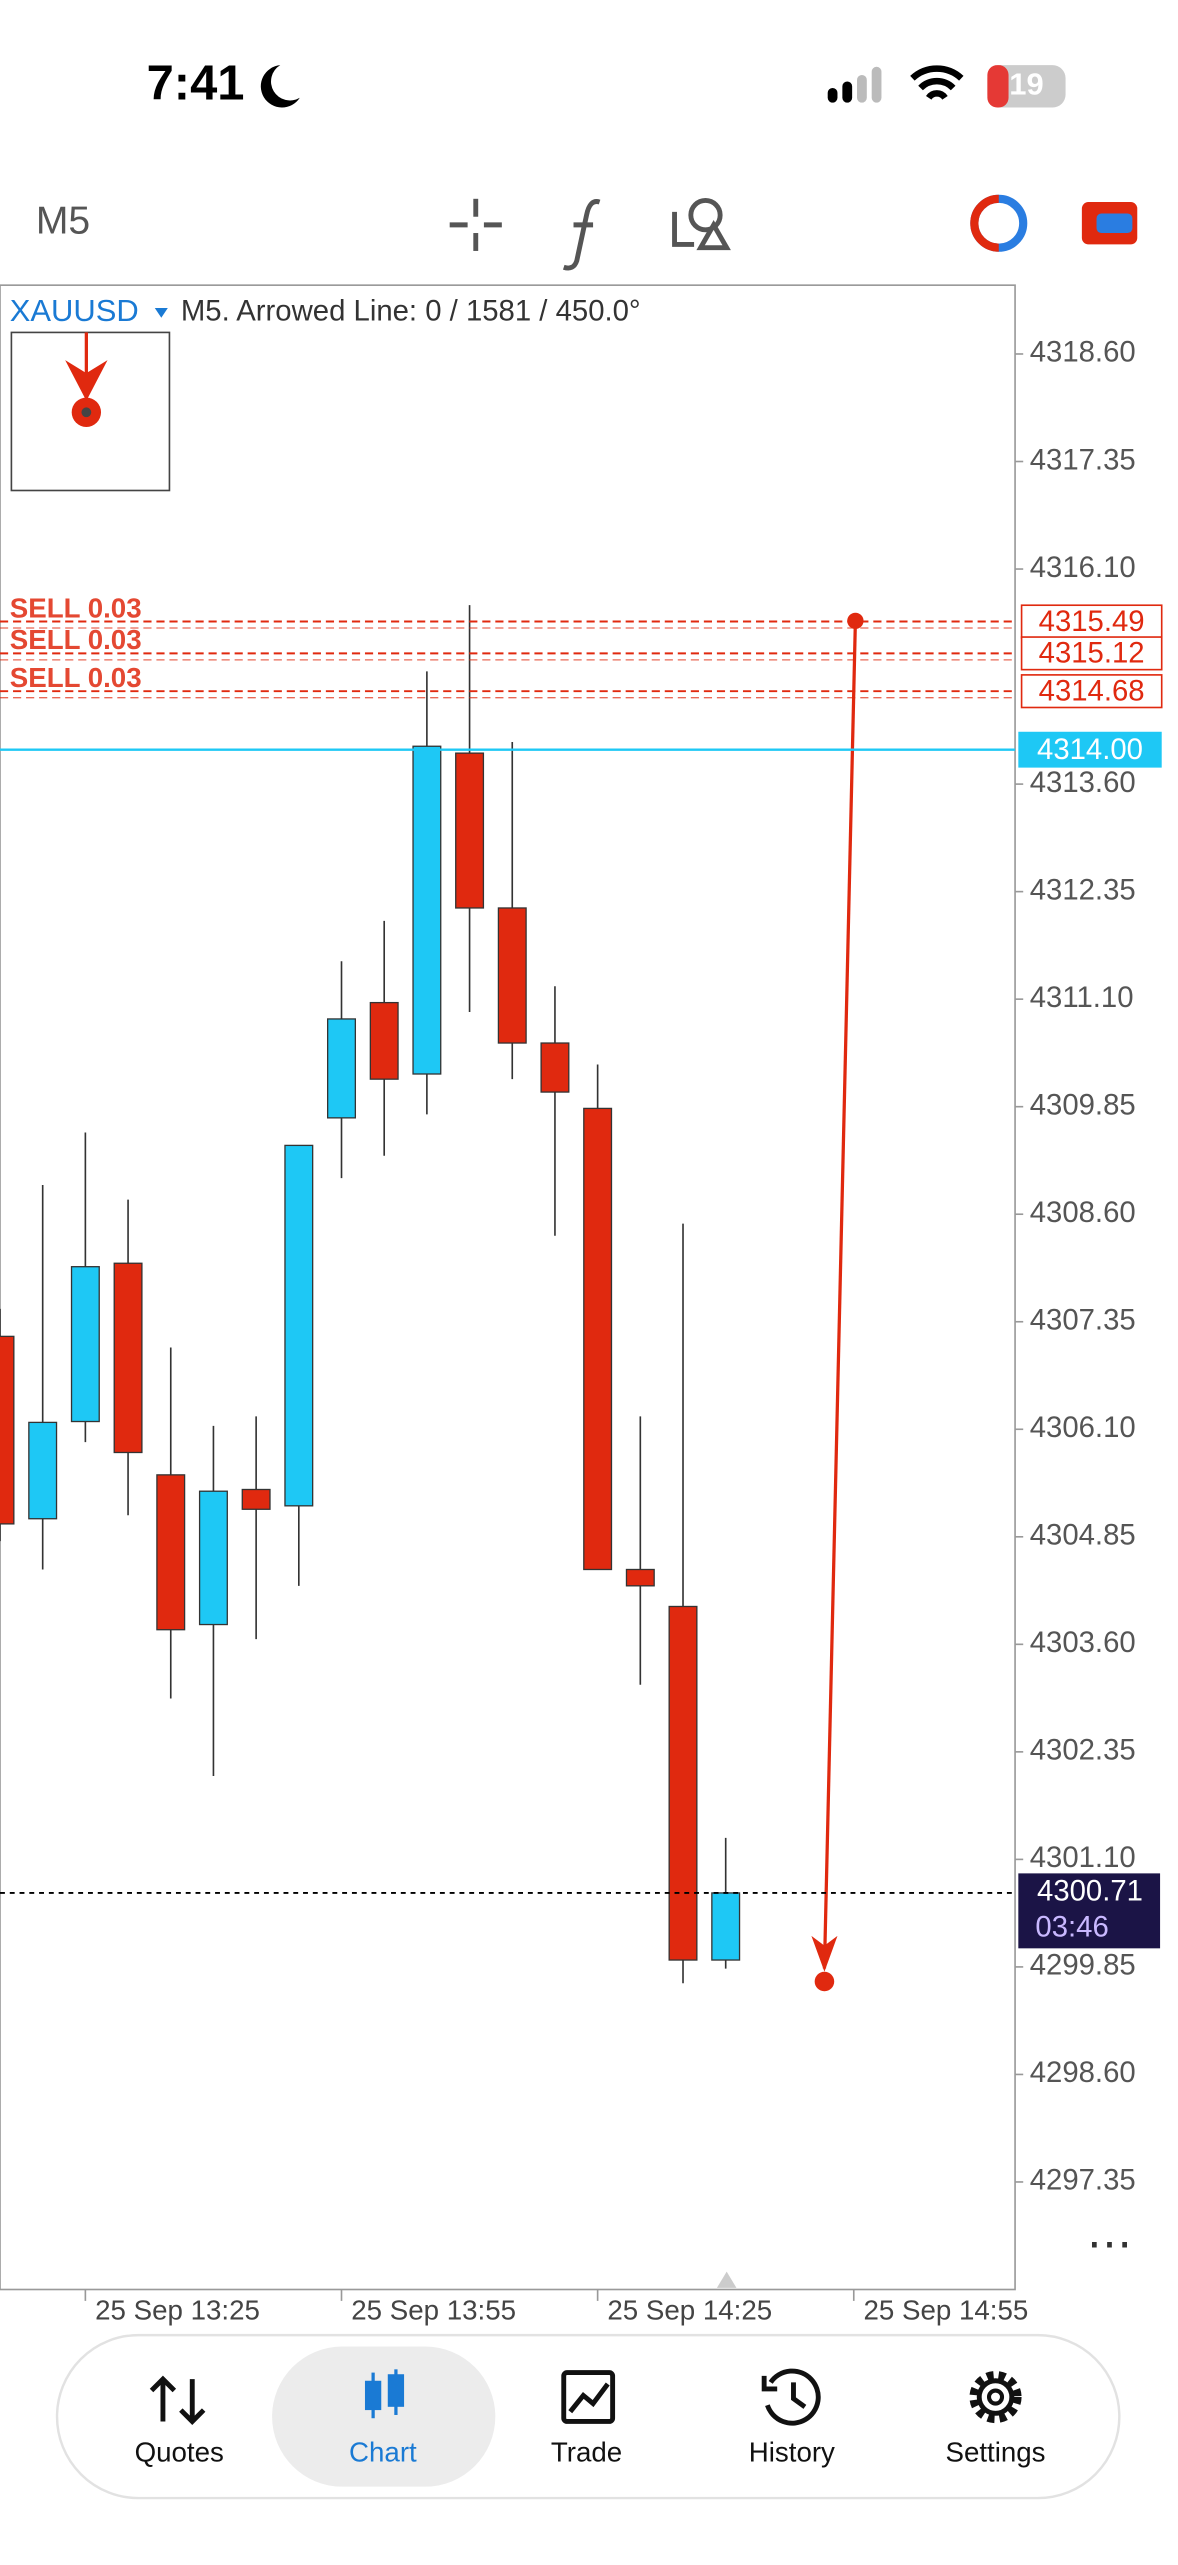  I want to click on signal-icon, so click(854, 84).